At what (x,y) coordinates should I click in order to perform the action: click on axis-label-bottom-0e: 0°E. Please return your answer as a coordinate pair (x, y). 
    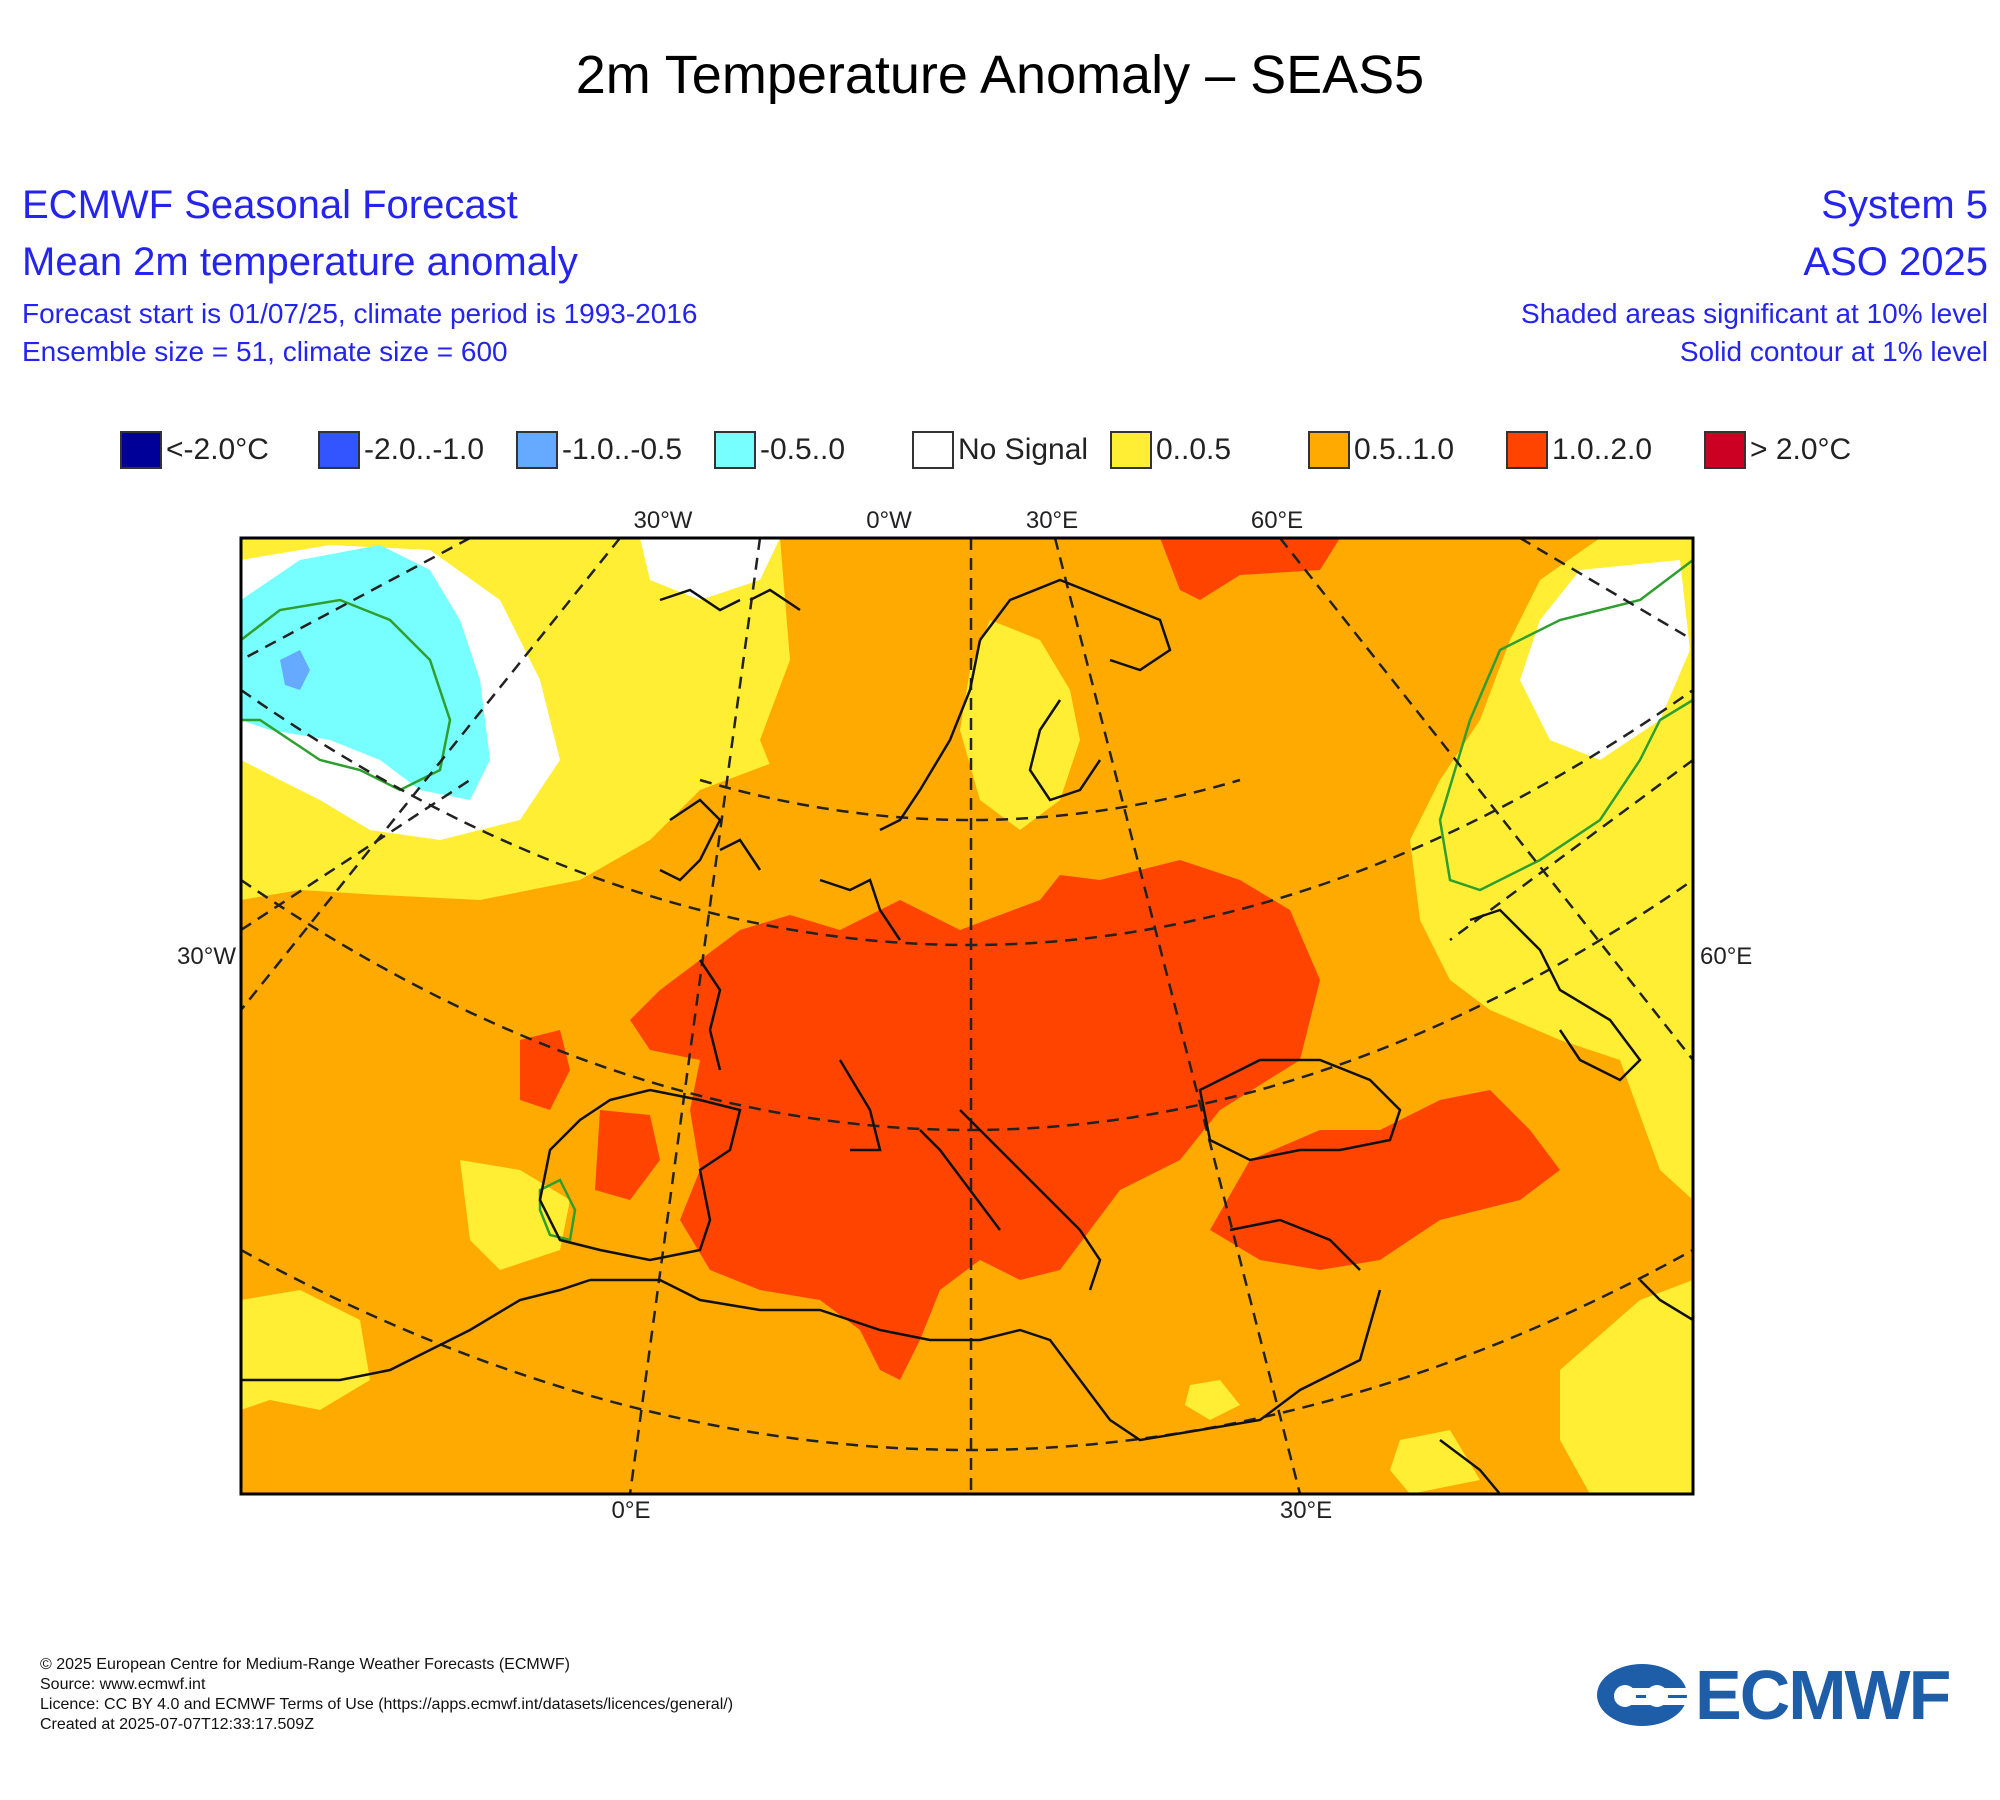
    Looking at the image, I should click on (631, 1510).